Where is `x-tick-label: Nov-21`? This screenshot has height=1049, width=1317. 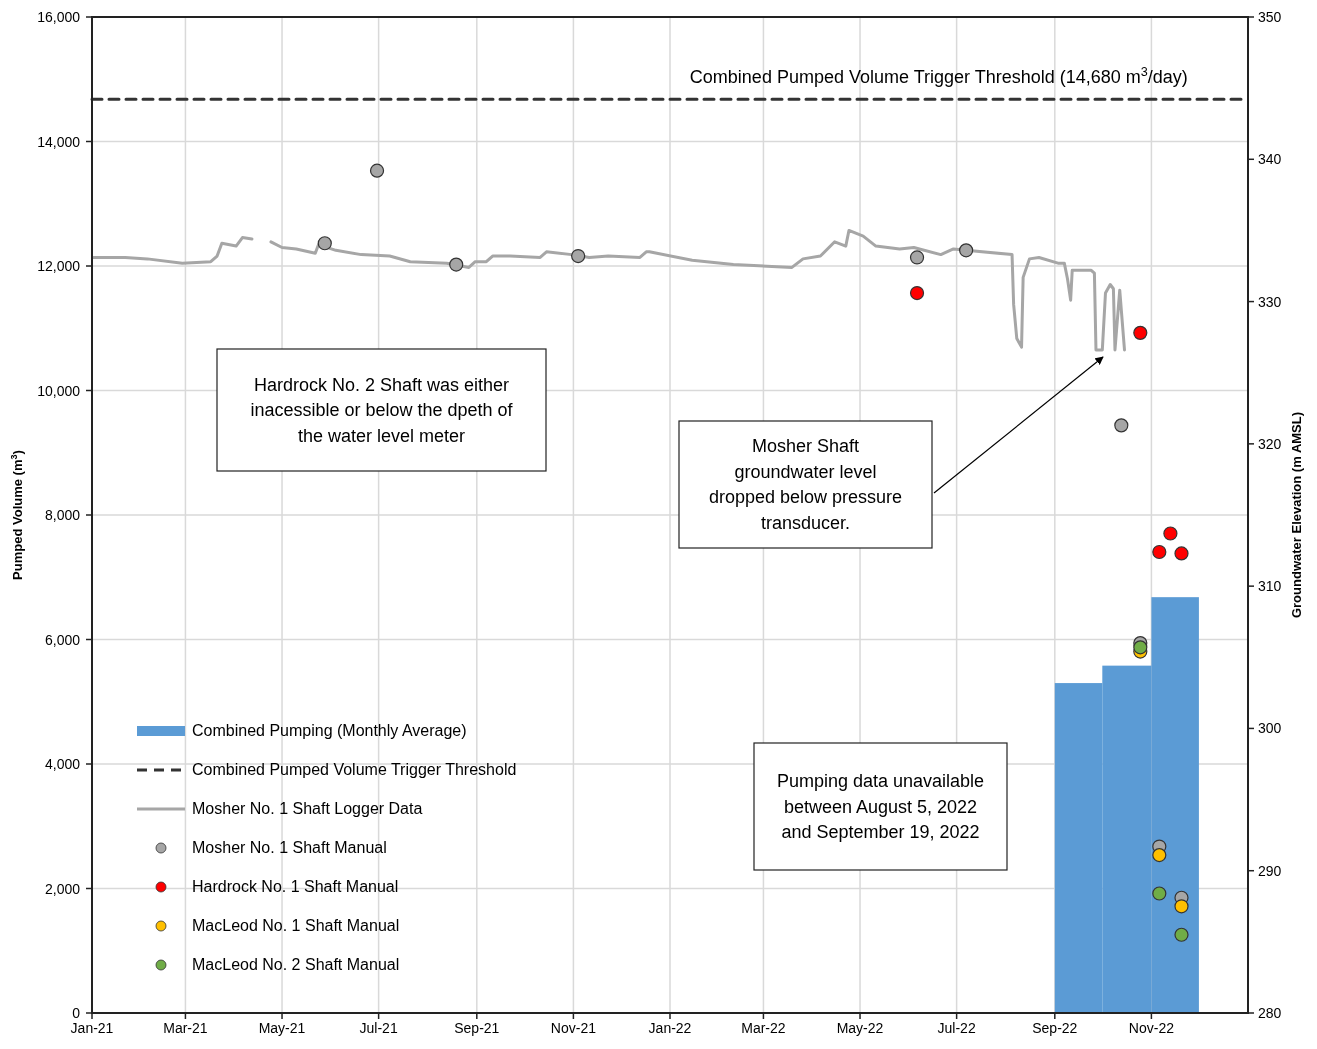
x-tick-label: Nov-21 is located at coordinates (573, 1028).